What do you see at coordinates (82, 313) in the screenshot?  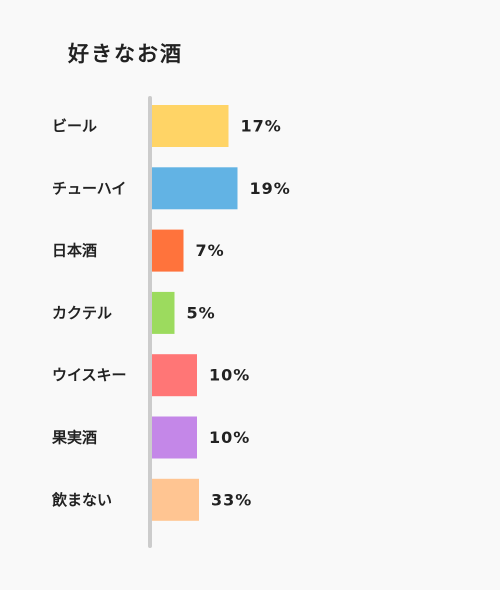 I see `category-label: カクテル` at bounding box center [82, 313].